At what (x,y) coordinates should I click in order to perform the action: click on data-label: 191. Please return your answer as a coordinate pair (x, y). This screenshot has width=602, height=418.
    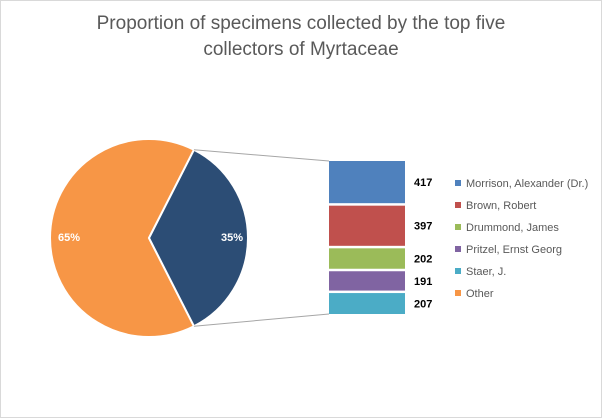
    Looking at the image, I should click on (423, 282).